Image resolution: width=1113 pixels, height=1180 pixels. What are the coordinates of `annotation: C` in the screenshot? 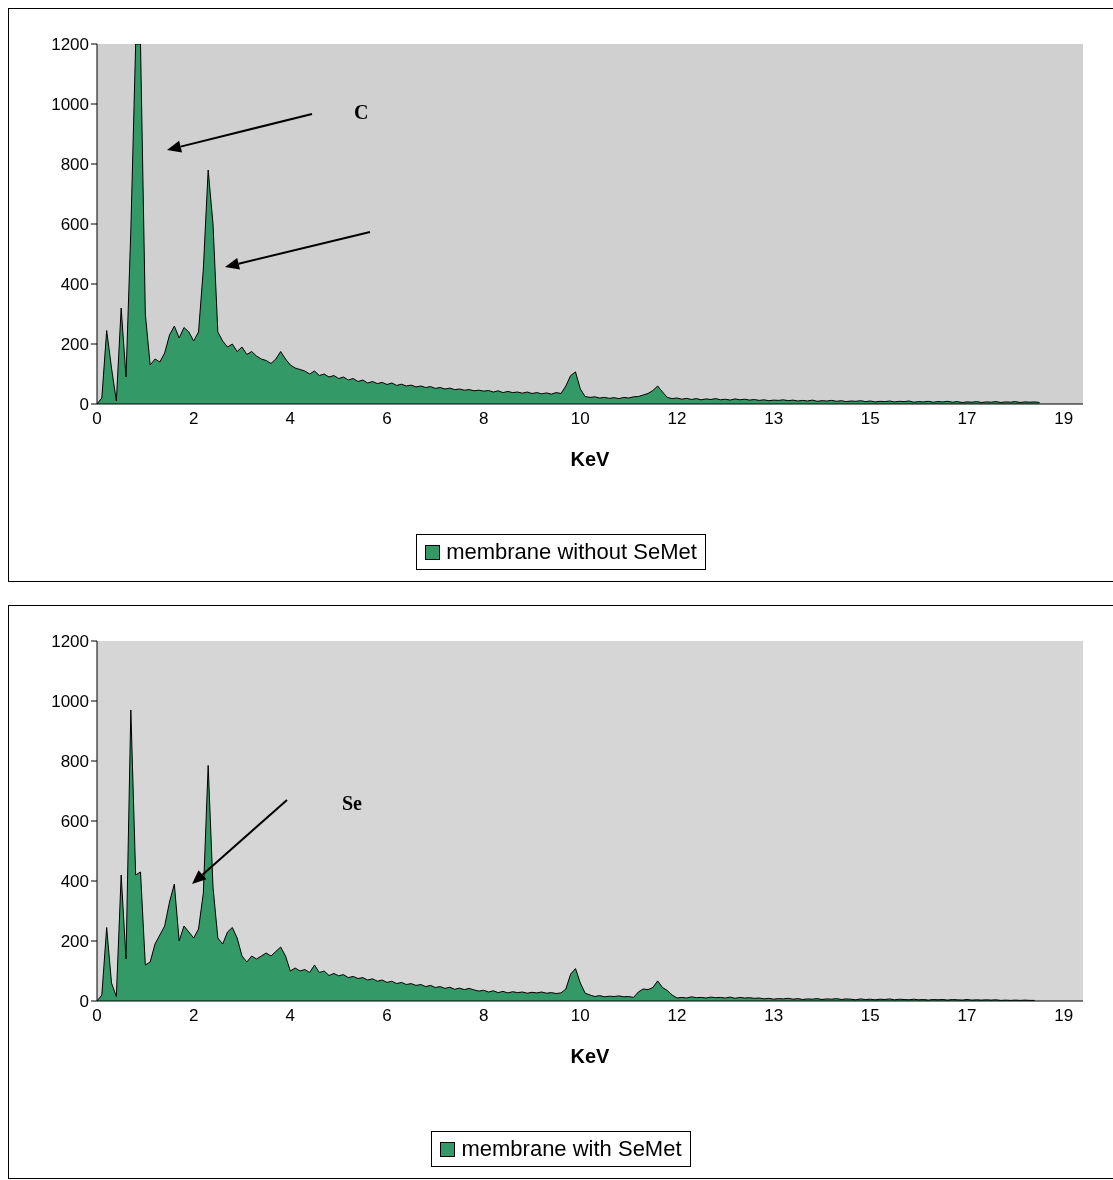 It's located at (361, 112).